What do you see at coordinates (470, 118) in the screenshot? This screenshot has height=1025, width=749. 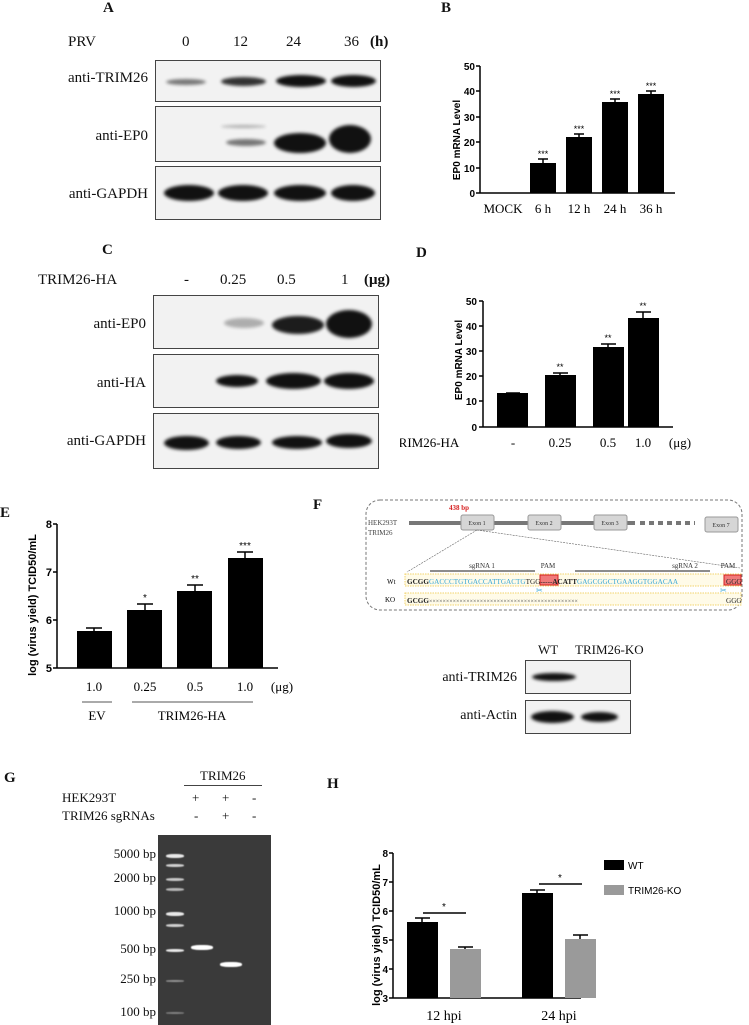 I see `svg-text: 30` at bounding box center [470, 118].